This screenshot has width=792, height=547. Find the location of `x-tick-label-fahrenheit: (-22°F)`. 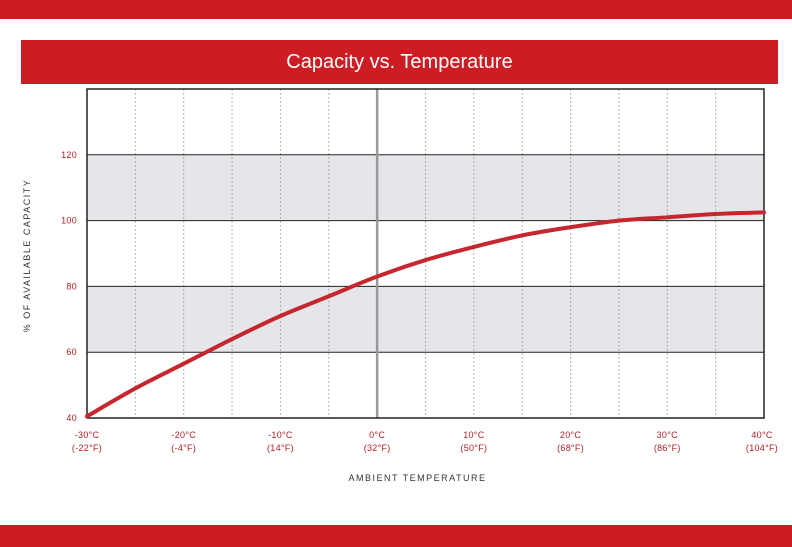

x-tick-label-fahrenheit: (-22°F) is located at coordinates (87, 448).